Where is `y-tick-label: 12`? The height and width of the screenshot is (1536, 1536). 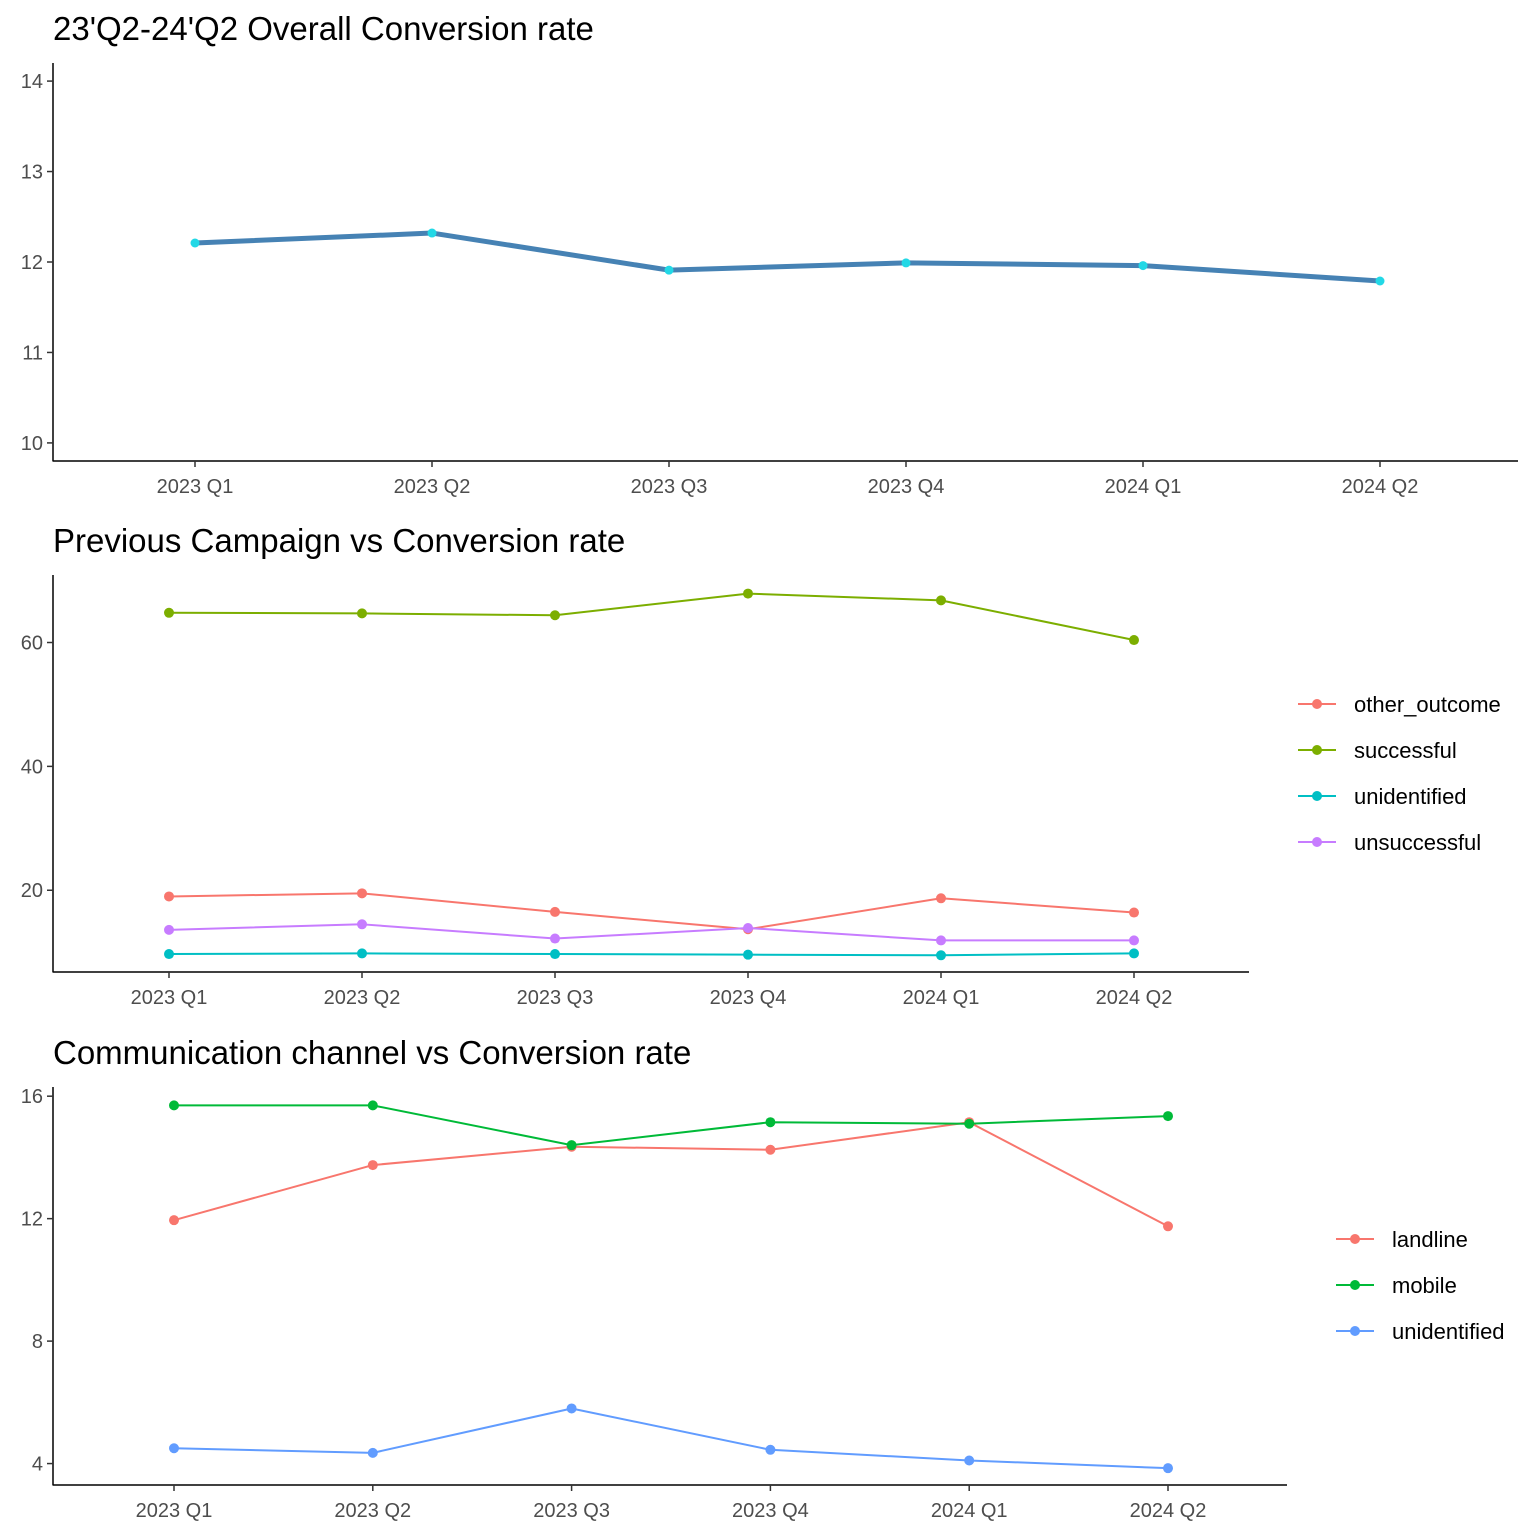 y-tick-label: 12 is located at coordinates (32, 263).